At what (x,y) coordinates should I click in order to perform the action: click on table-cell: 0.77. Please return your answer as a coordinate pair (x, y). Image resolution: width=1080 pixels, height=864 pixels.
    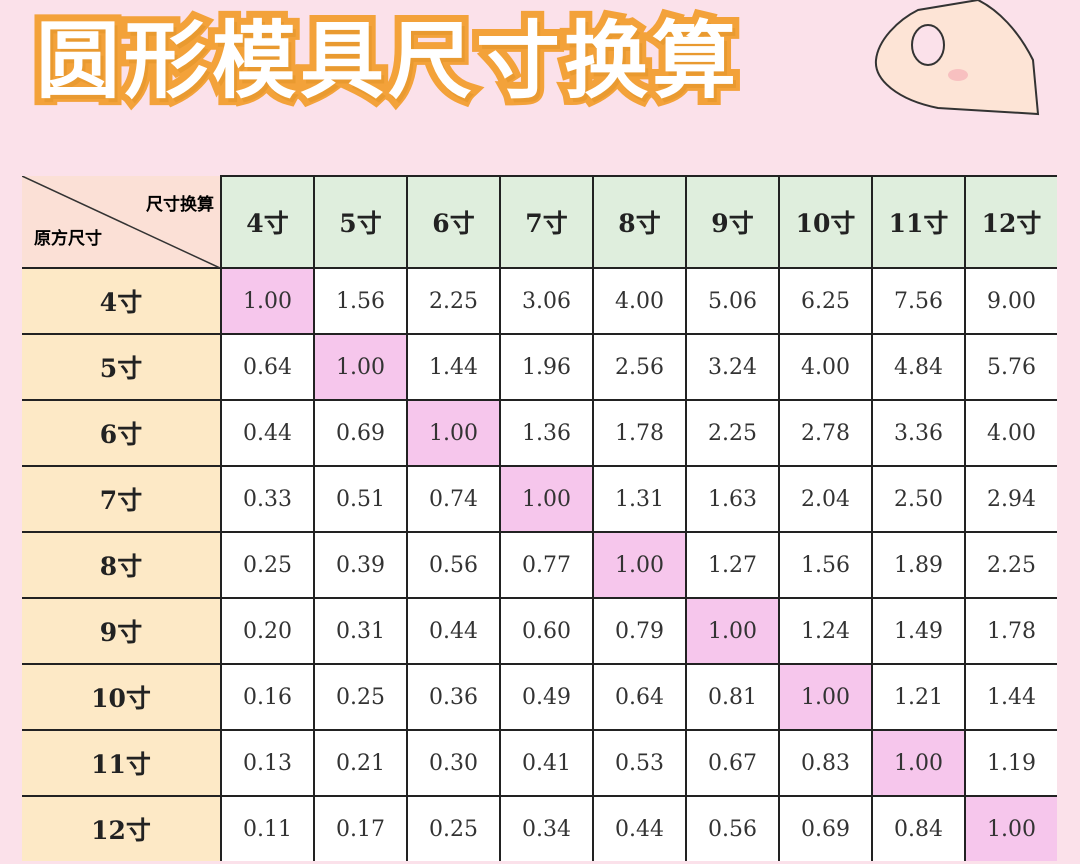
    Looking at the image, I should click on (546, 565).